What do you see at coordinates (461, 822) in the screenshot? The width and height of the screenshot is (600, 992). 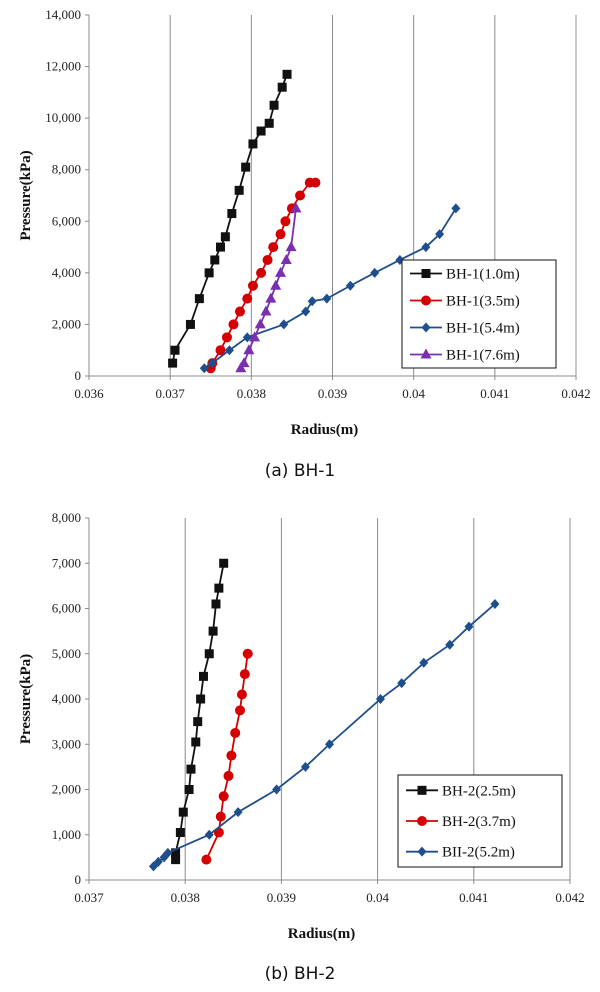 I see `legend-item: BH-2(3.7m)` at bounding box center [461, 822].